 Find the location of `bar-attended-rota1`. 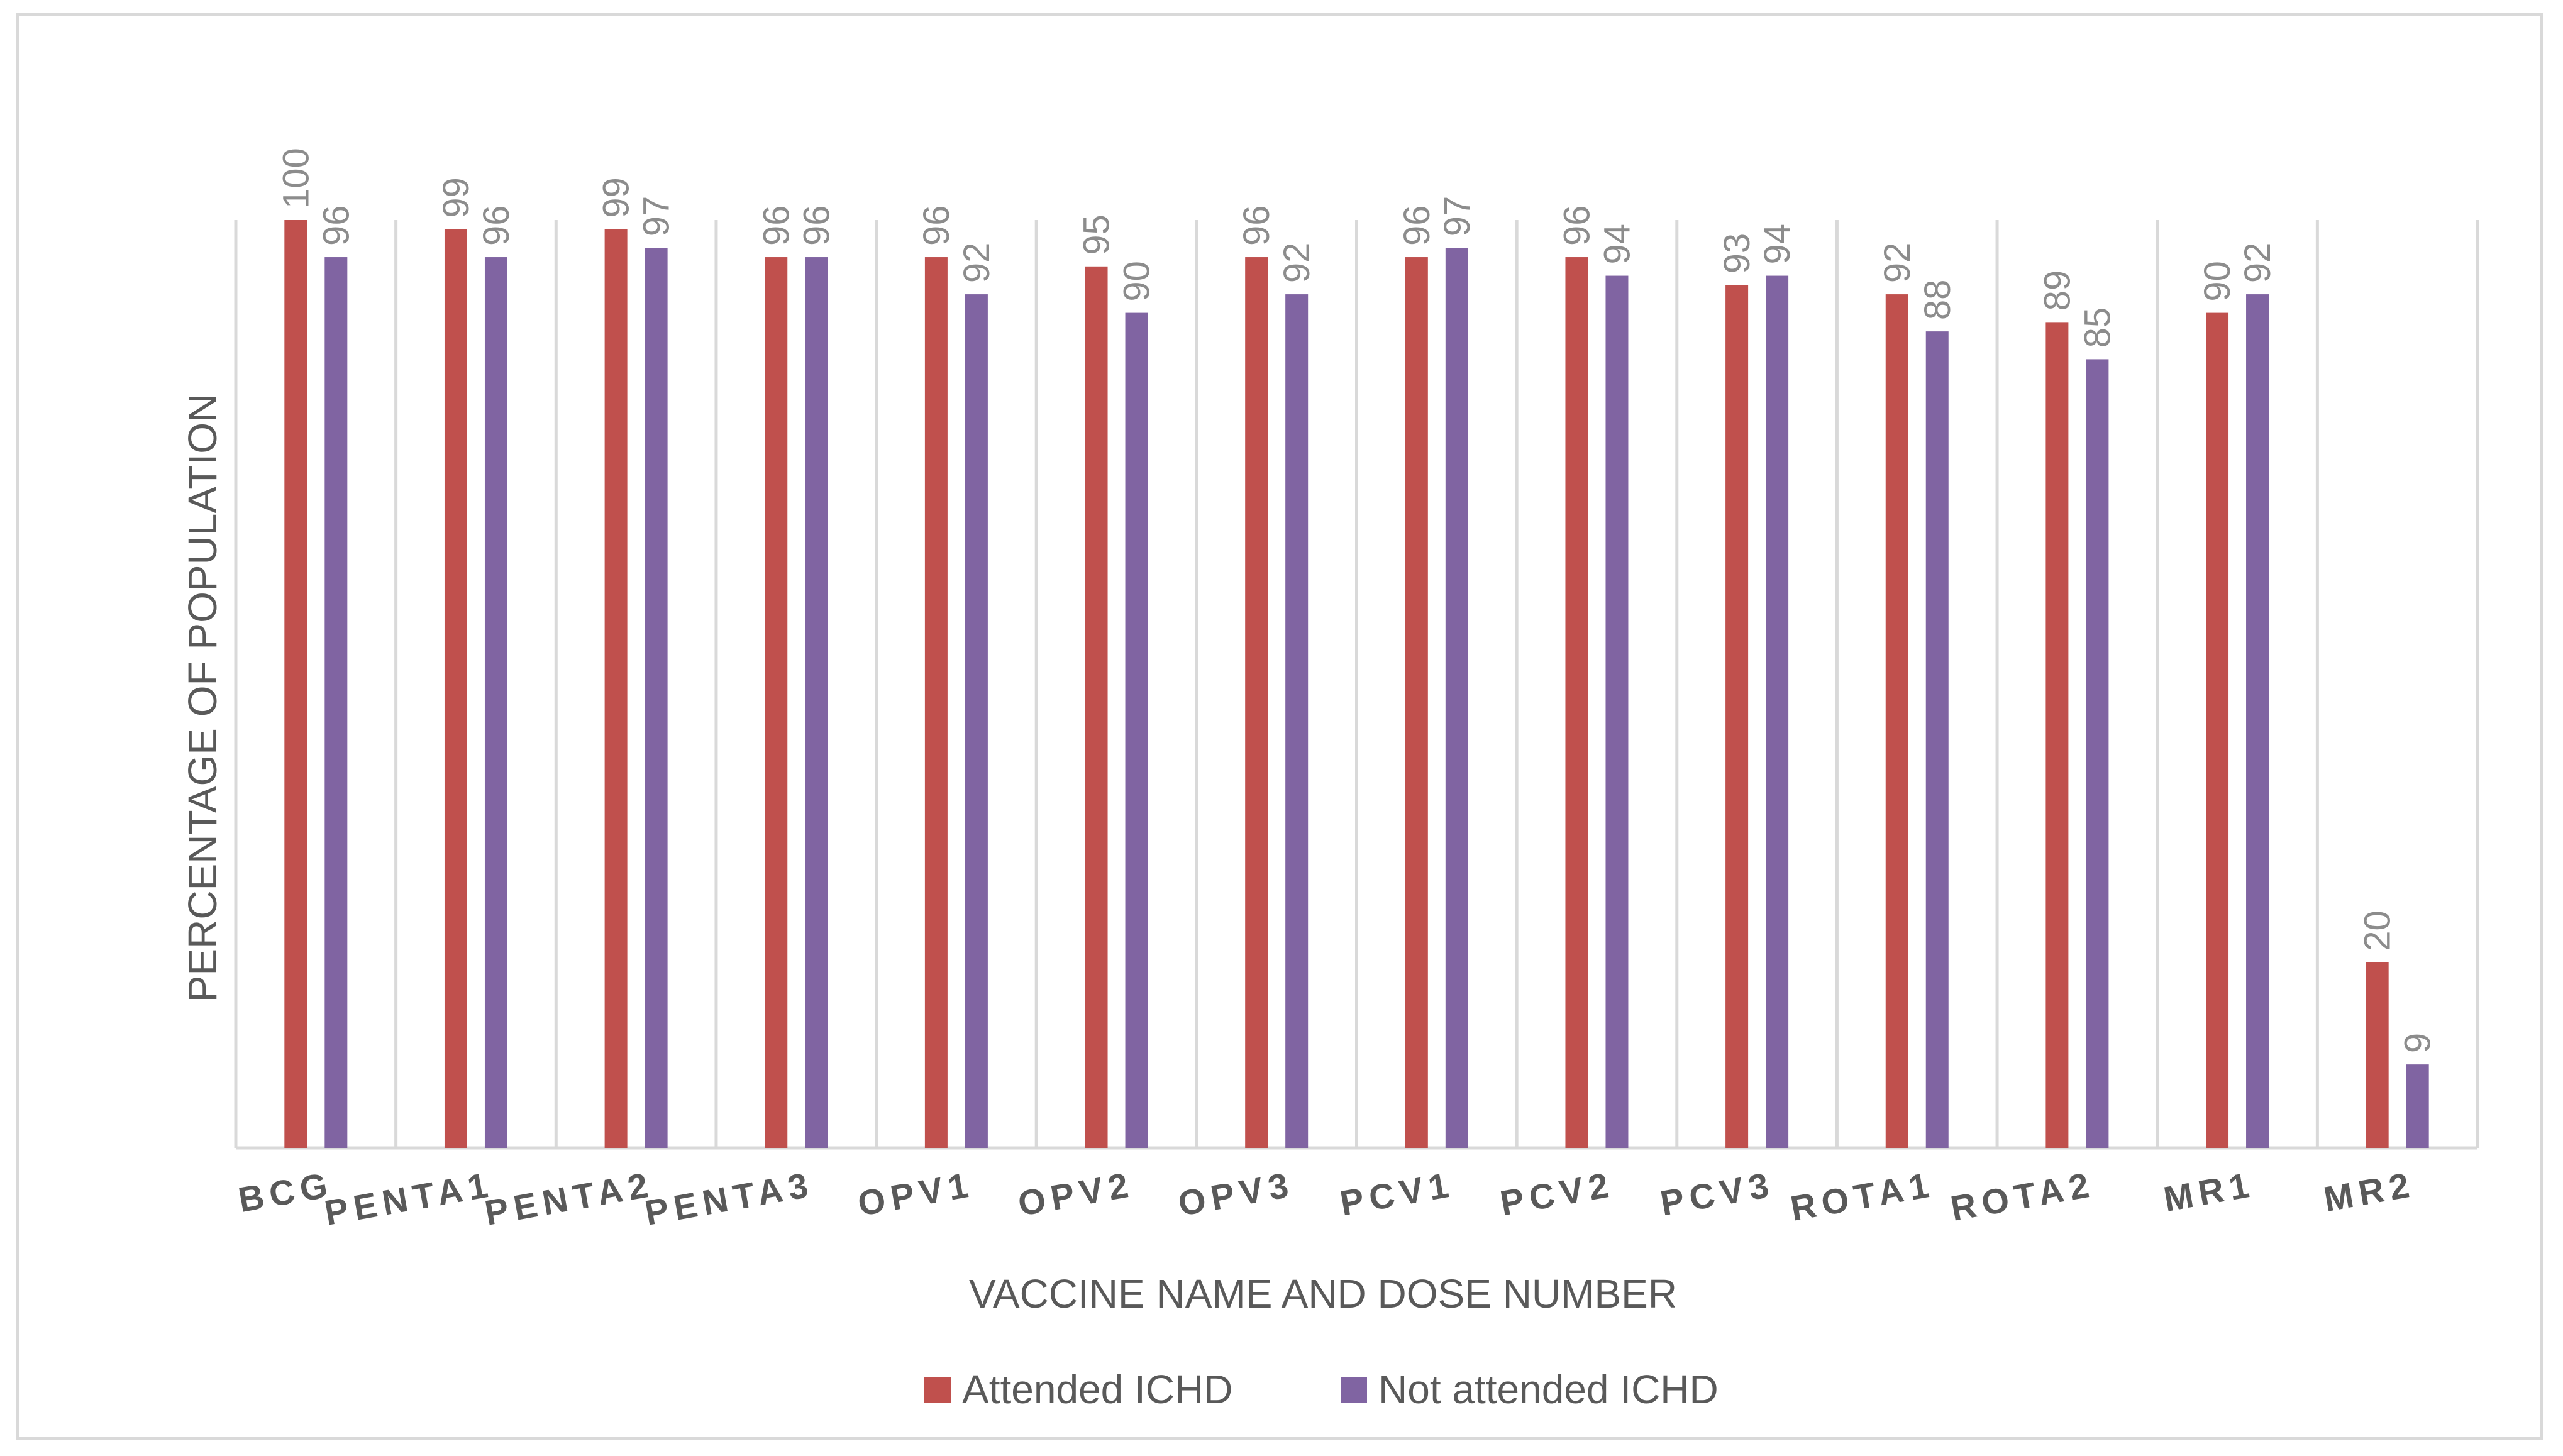

bar-attended-rota1 is located at coordinates (1896, 721).